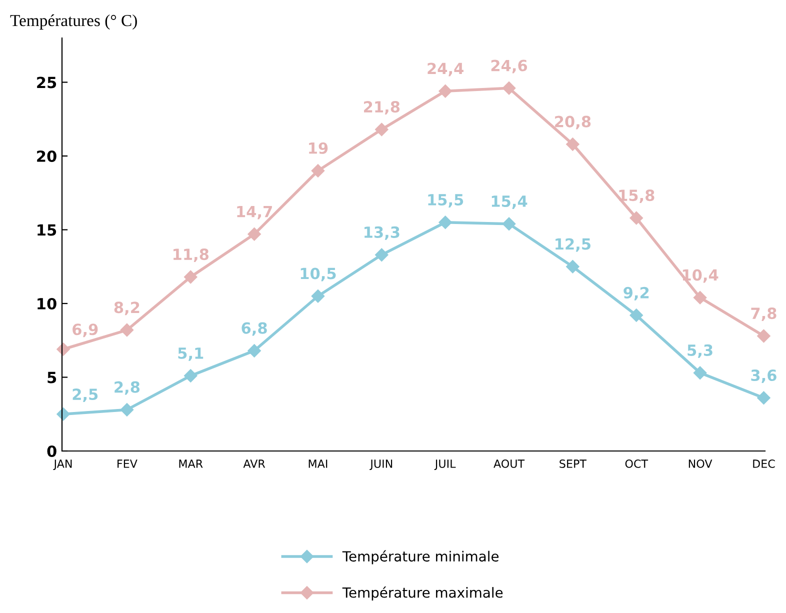 The width and height of the screenshot is (786, 613). I want to click on legend-label: Température maximale, so click(422, 593).